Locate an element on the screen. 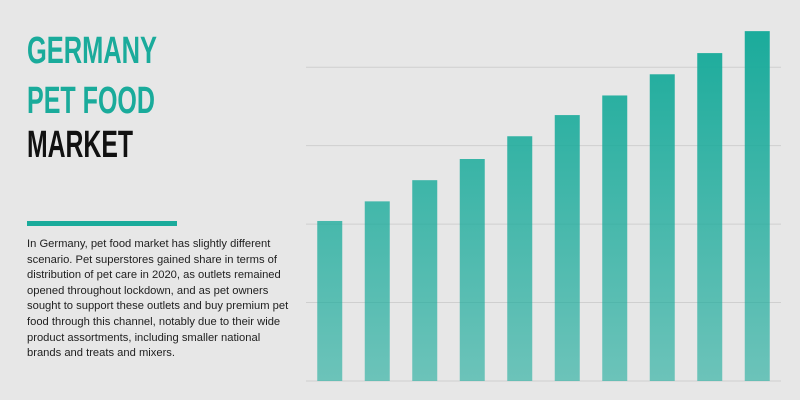  accent-bar is located at coordinates (102, 223).